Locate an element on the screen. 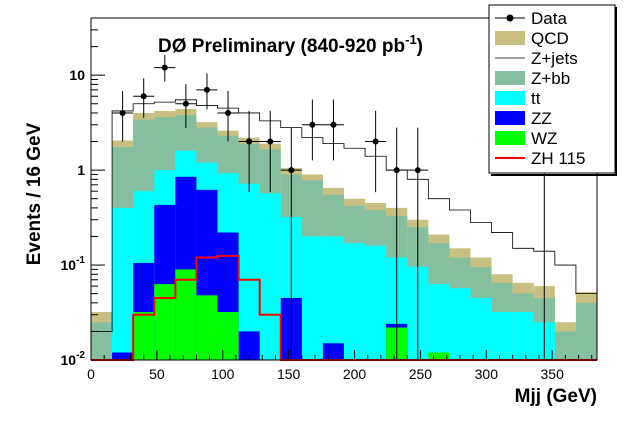  legend-label-zh: ZH 115 is located at coordinates (558, 158).